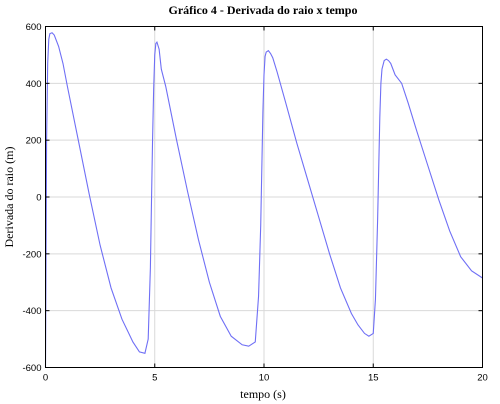 The image size is (500, 404). I want to click on x-tick-label: 10, so click(264, 378).